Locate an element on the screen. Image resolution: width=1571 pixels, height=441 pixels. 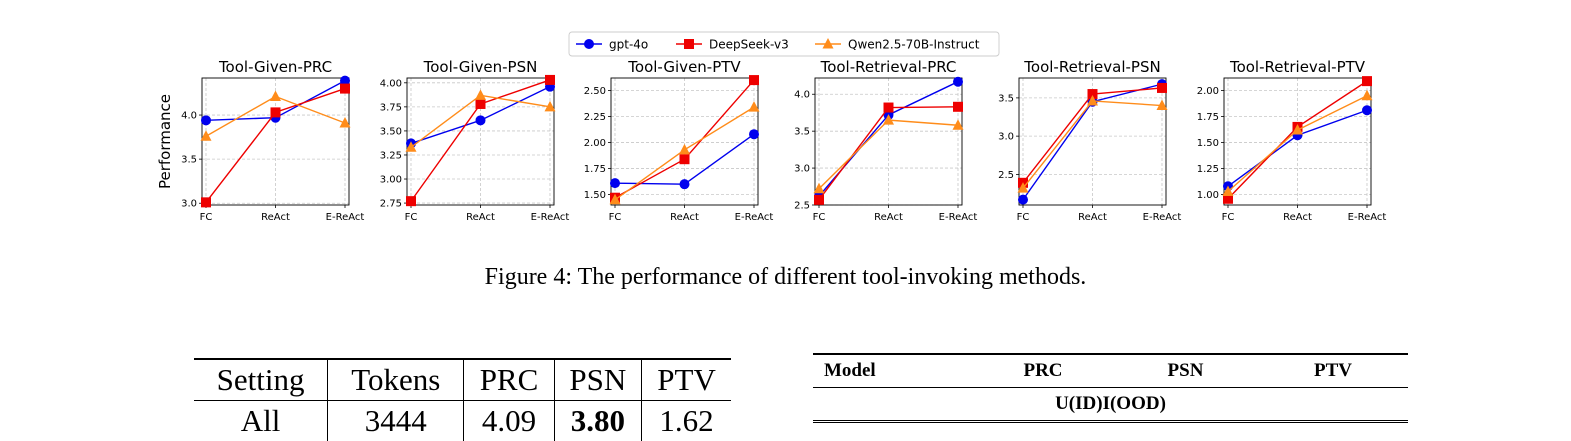
model-table: Model PRC PSN PTV U(ID)I(OOD) is located at coordinates (1110, 388).